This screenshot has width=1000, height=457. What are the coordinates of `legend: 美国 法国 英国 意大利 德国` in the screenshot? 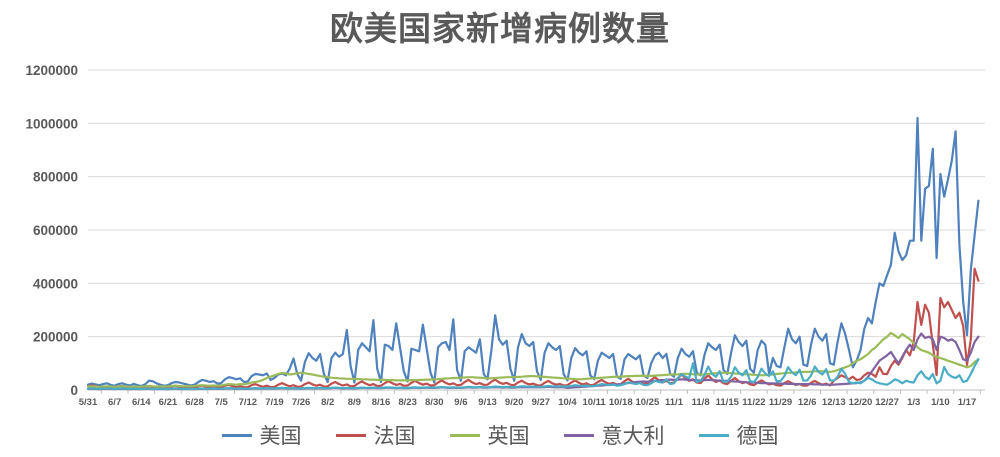 It's located at (500, 435).